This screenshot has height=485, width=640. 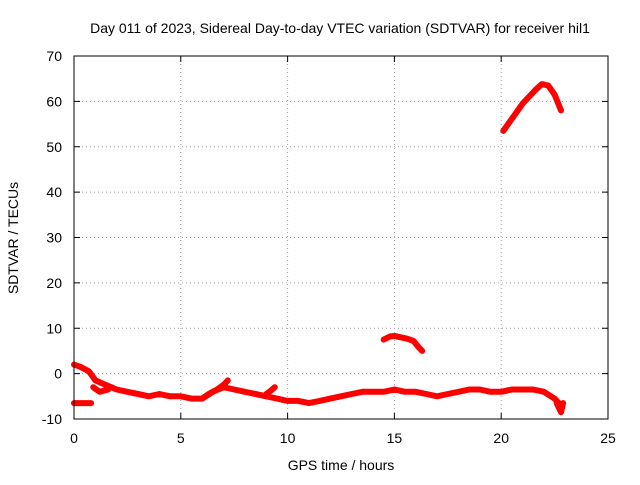 I want to click on x-tick-label: 10, so click(x=288, y=438).